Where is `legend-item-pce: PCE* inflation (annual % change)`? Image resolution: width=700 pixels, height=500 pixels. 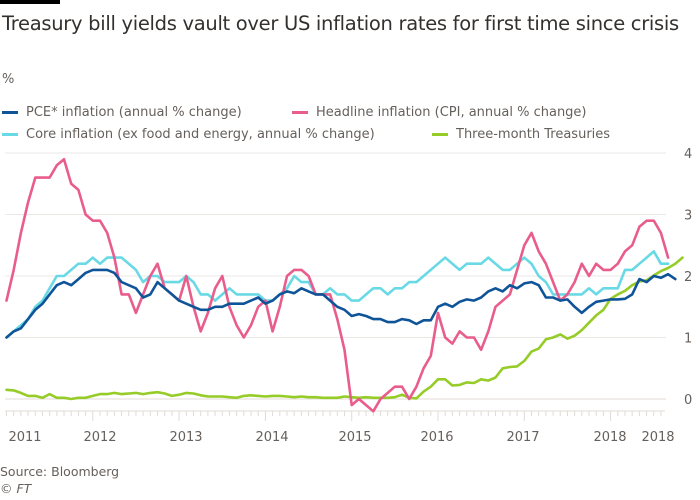 legend-item-pce: PCE* inflation (annual % change) is located at coordinates (122, 112).